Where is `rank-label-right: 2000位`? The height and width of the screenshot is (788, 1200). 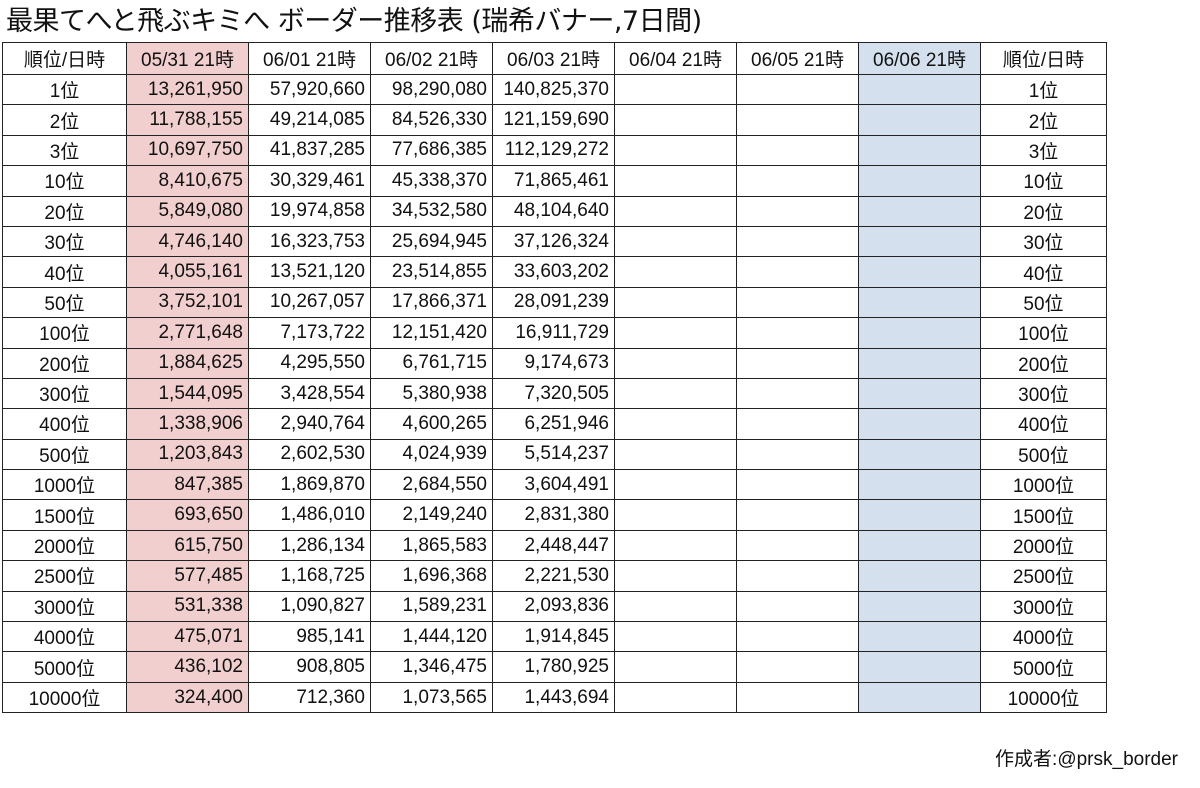 rank-label-right: 2000位 is located at coordinates (1043, 545).